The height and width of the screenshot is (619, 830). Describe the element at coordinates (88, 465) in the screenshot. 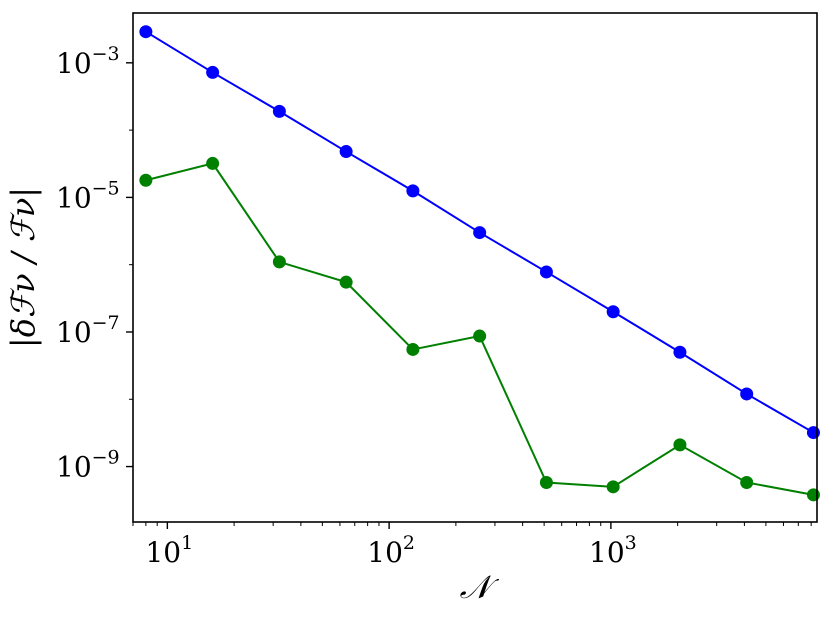

I see `y-tick-label: 10⁻⁹` at that location.